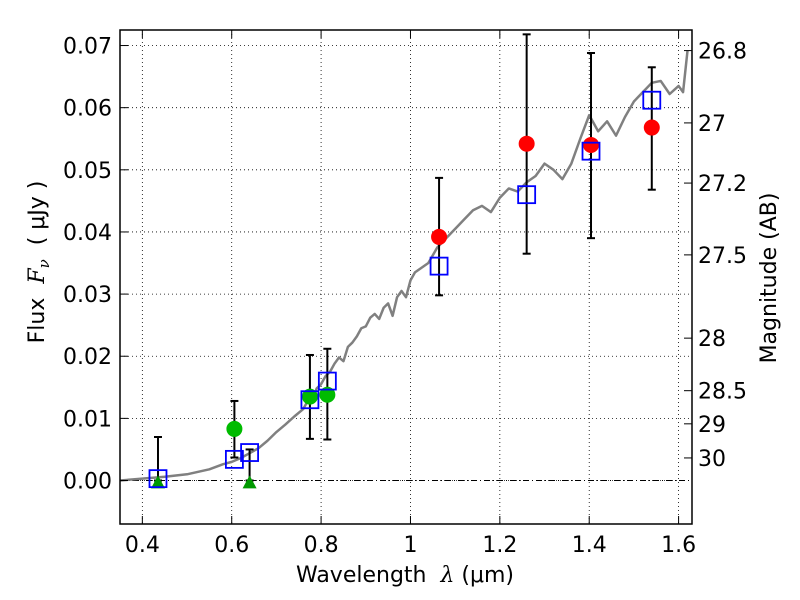 Image resolution: width=800 pixels, height=600 pixels. I want to click on magnitude-tick-label: 30, so click(712, 459).